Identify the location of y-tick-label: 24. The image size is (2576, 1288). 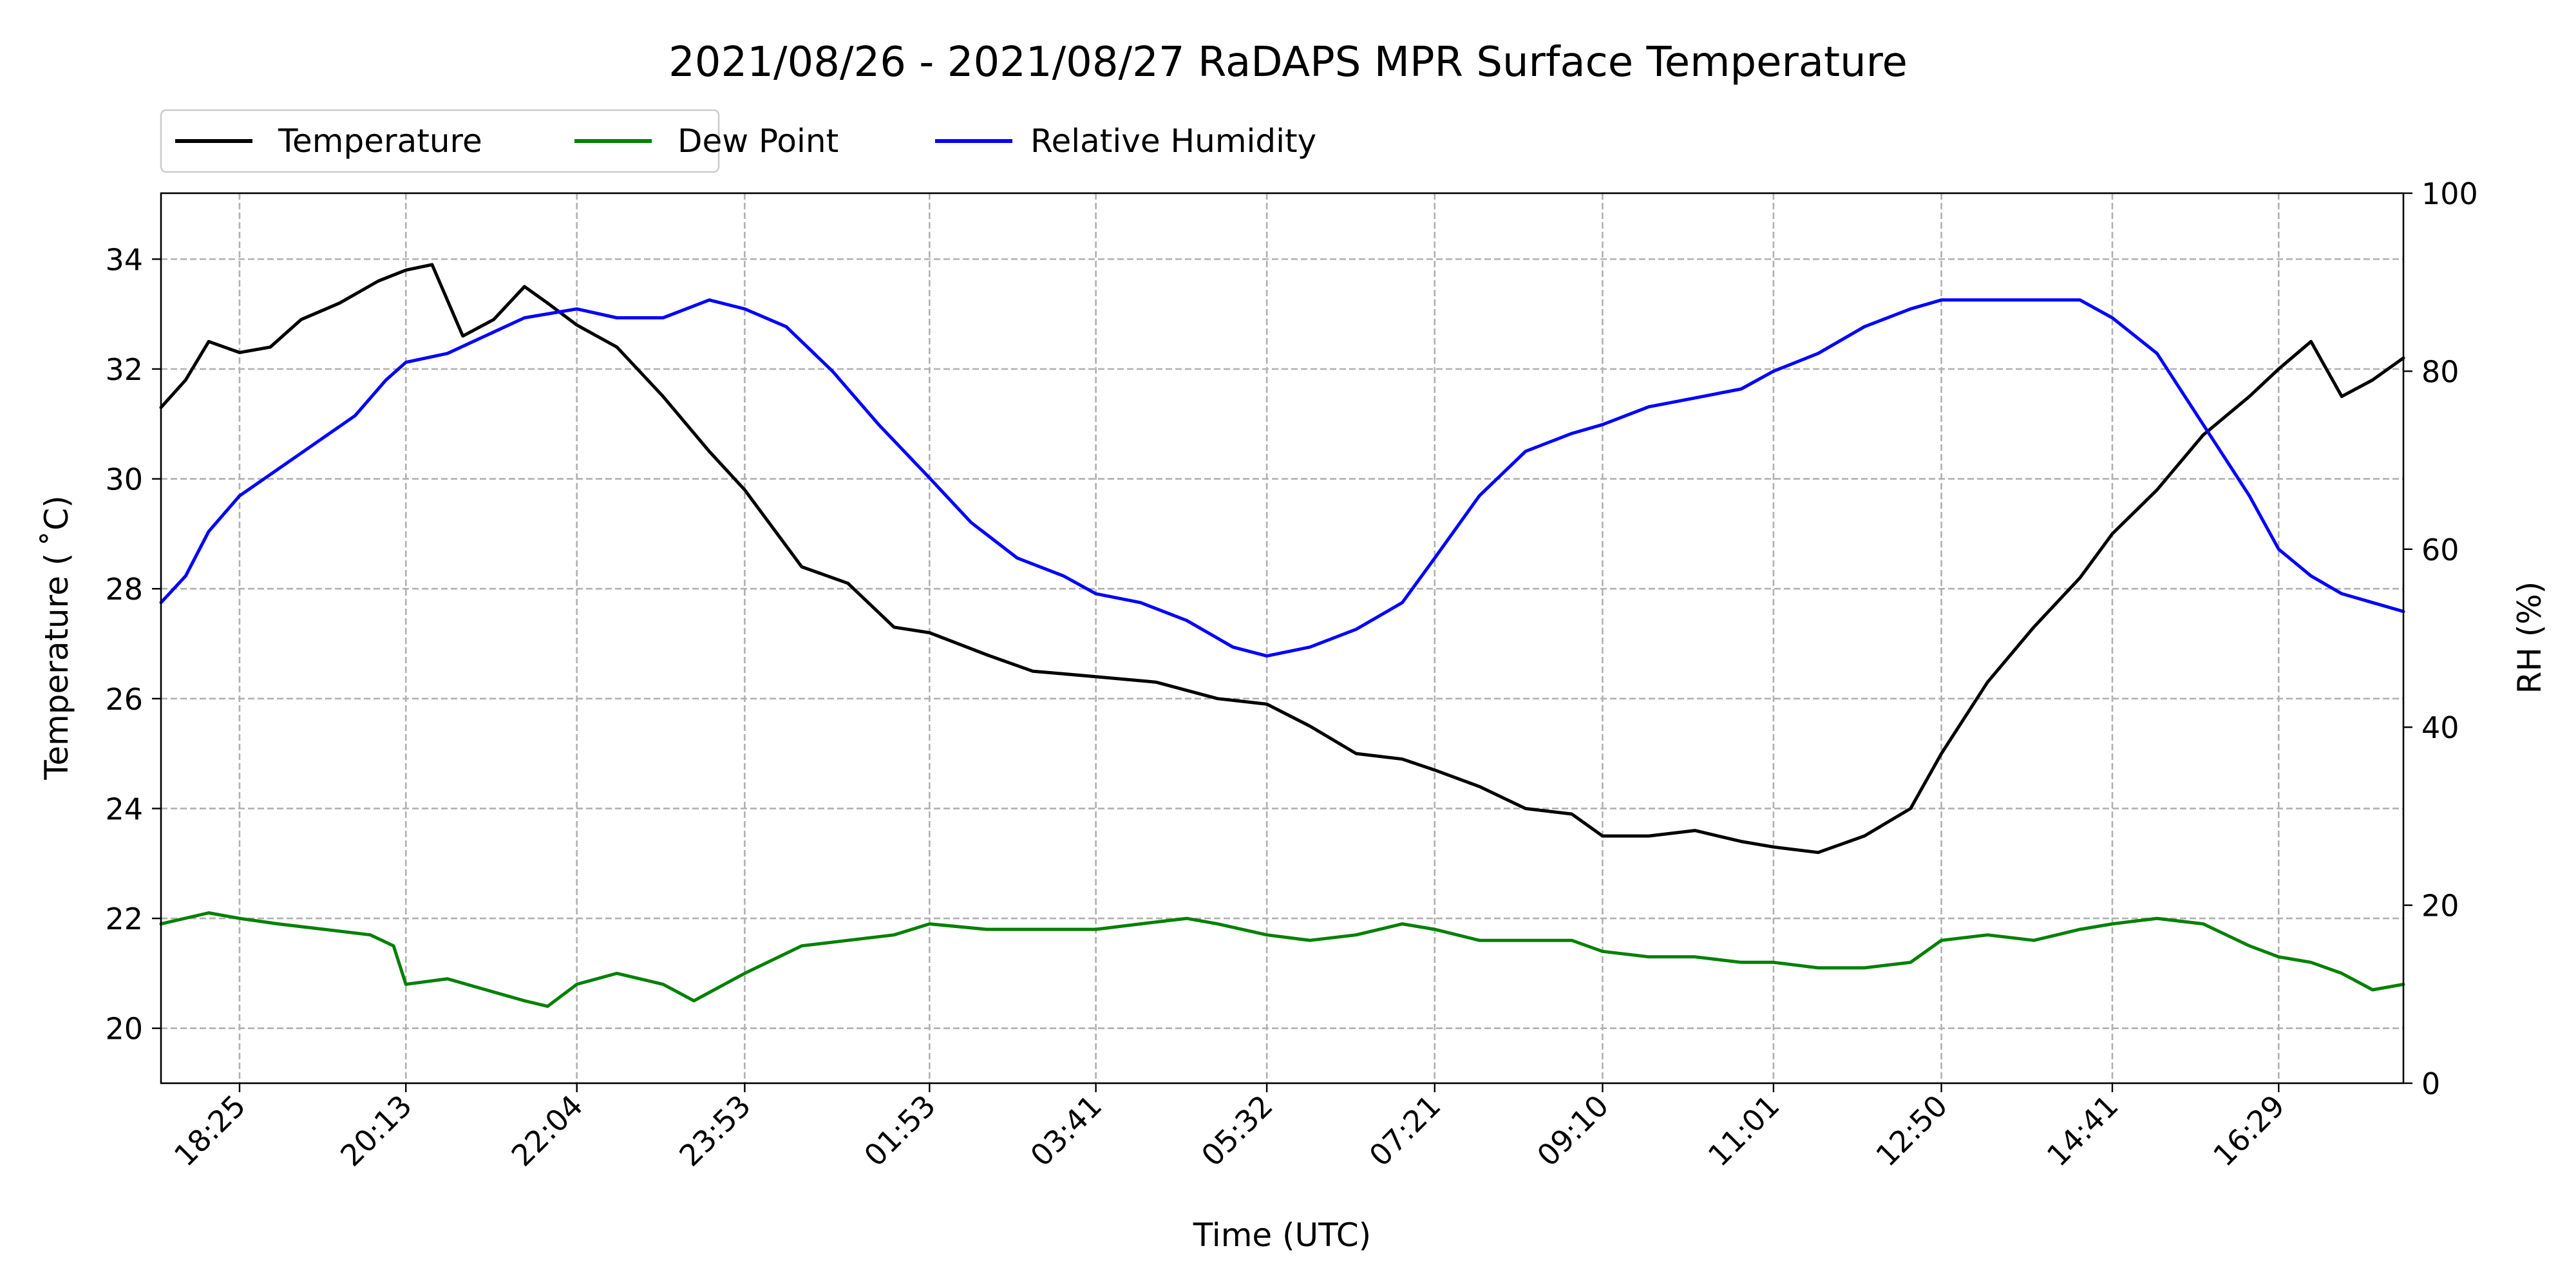
(124, 809).